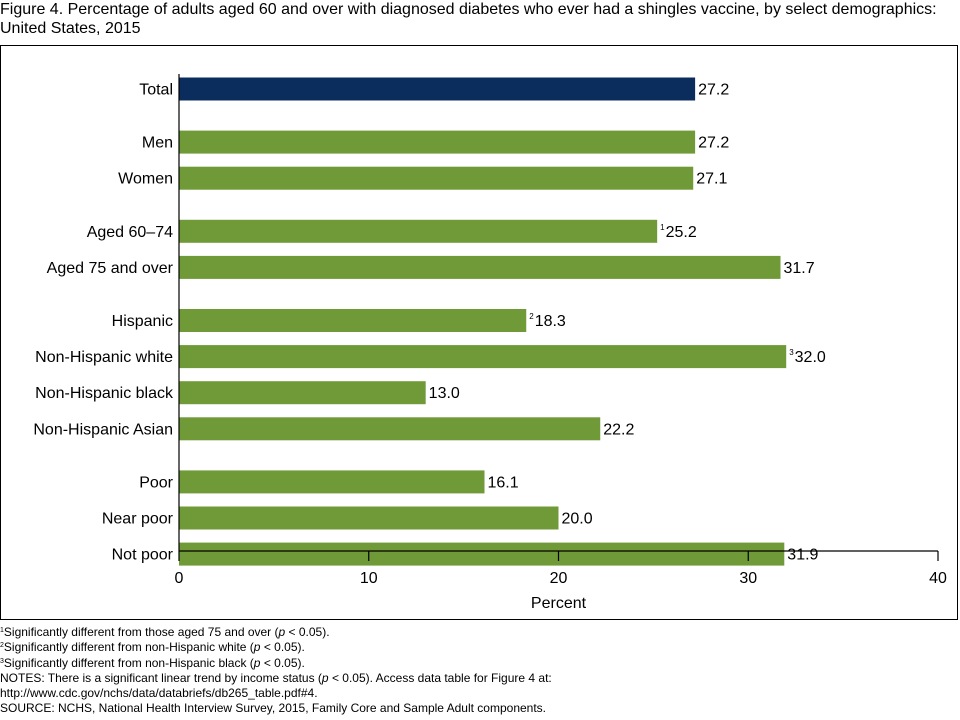  Describe the element at coordinates (390, 429) in the screenshot. I see `bar-non-hispanic-asian` at that location.